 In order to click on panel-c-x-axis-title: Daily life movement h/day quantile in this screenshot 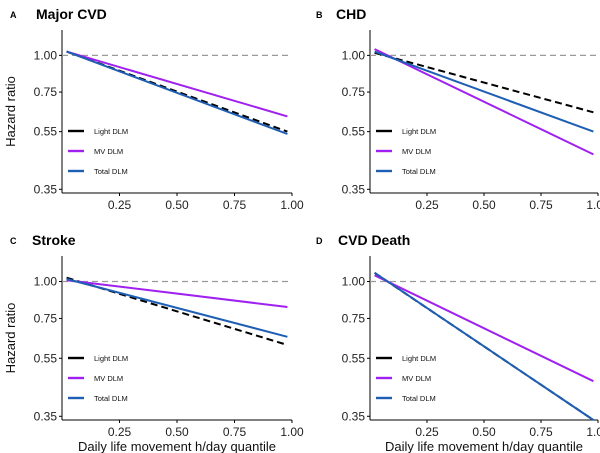, I will do `click(177, 446)`.